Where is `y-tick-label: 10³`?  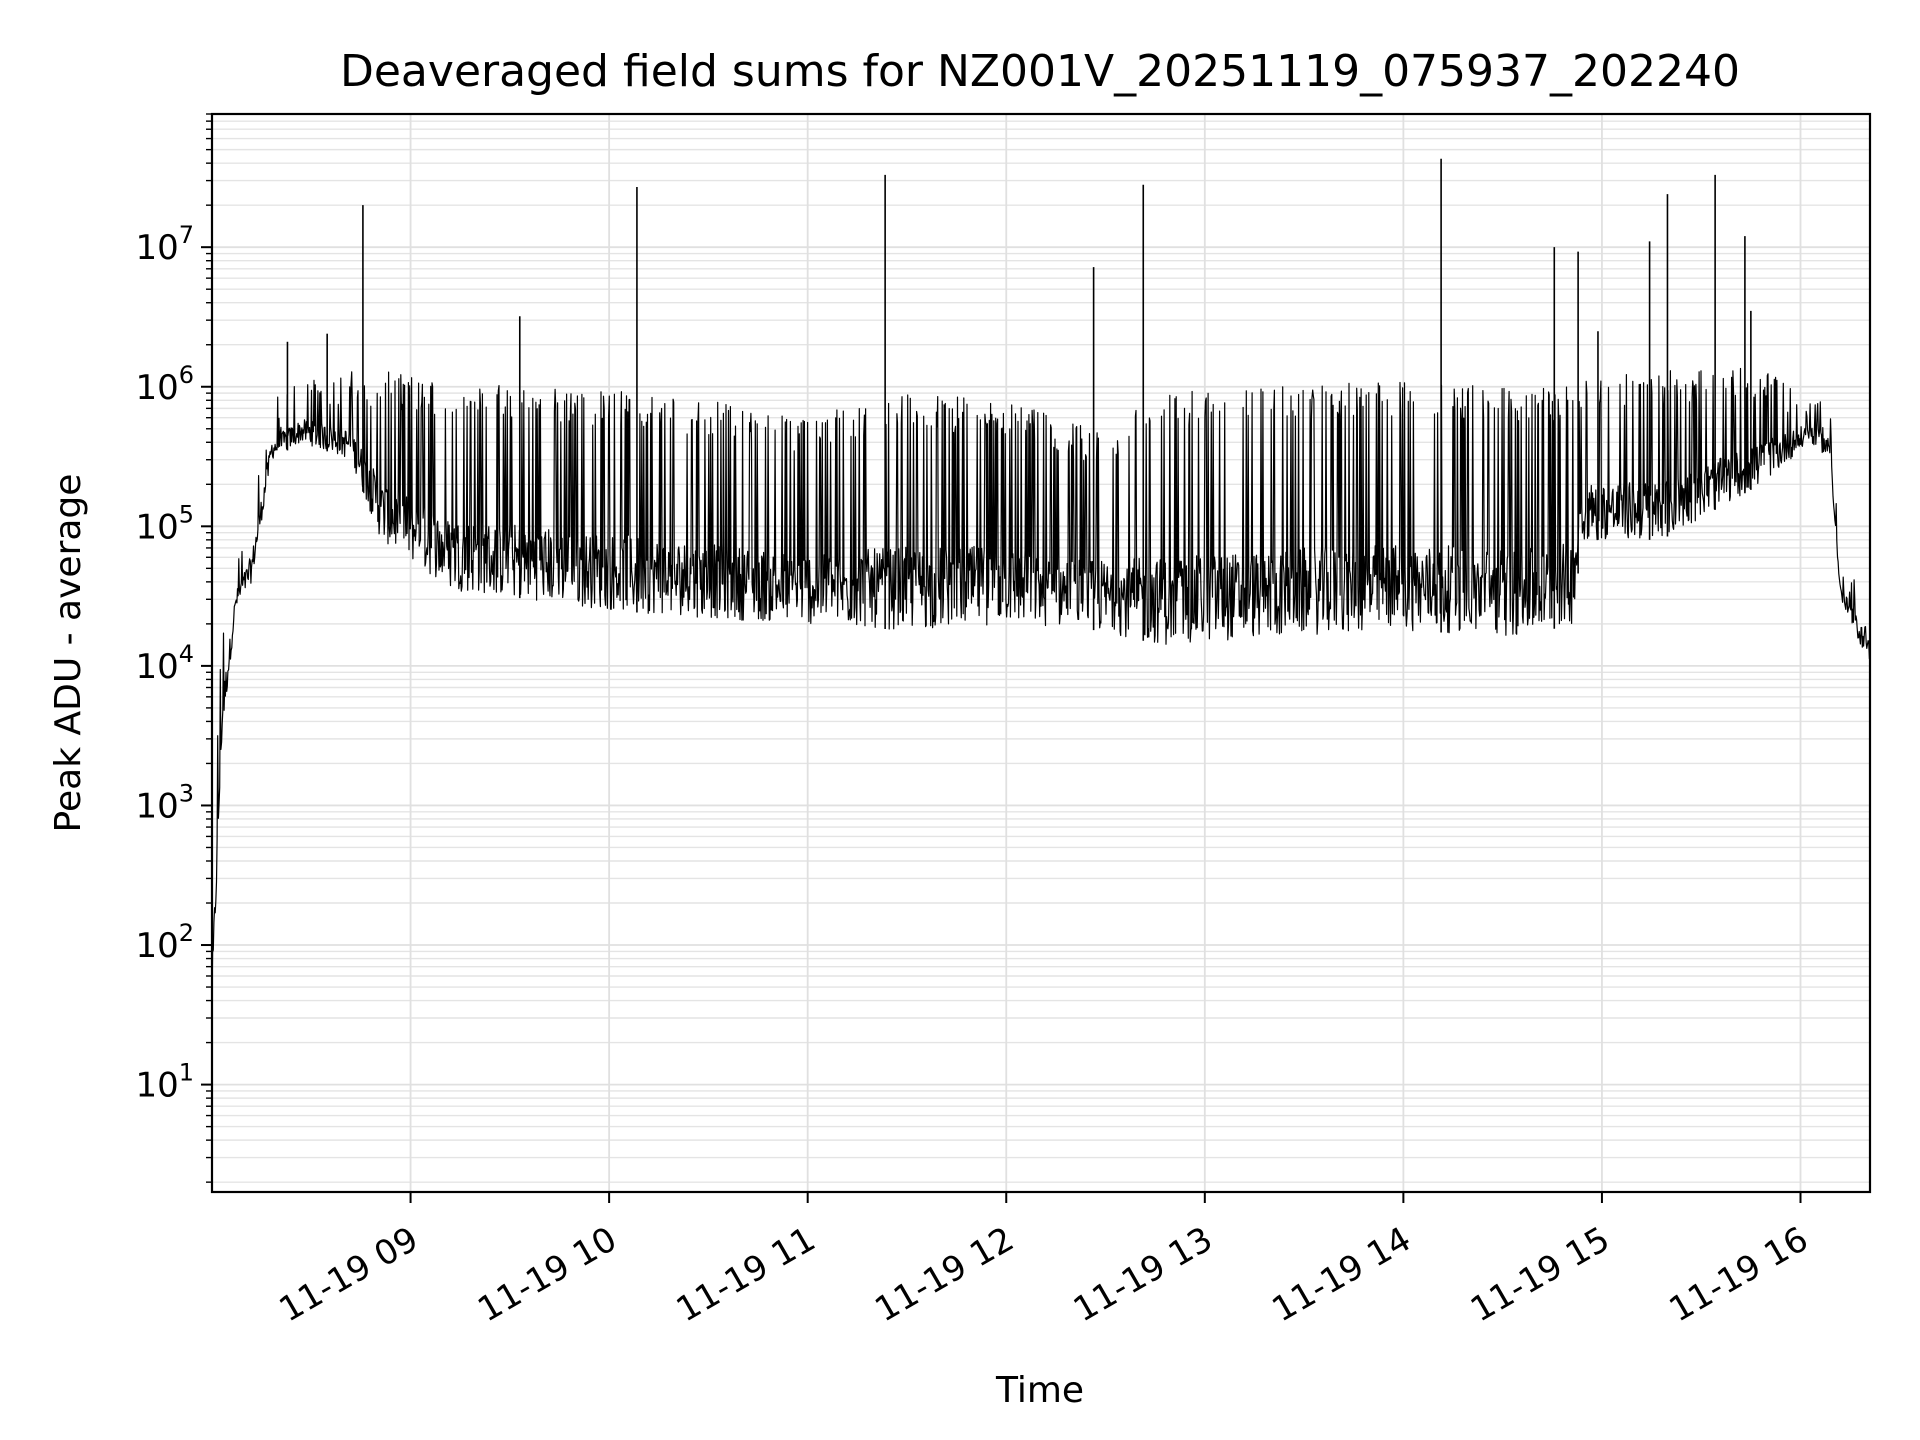
y-tick-label: 10³ is located at coordinates (164, 802).